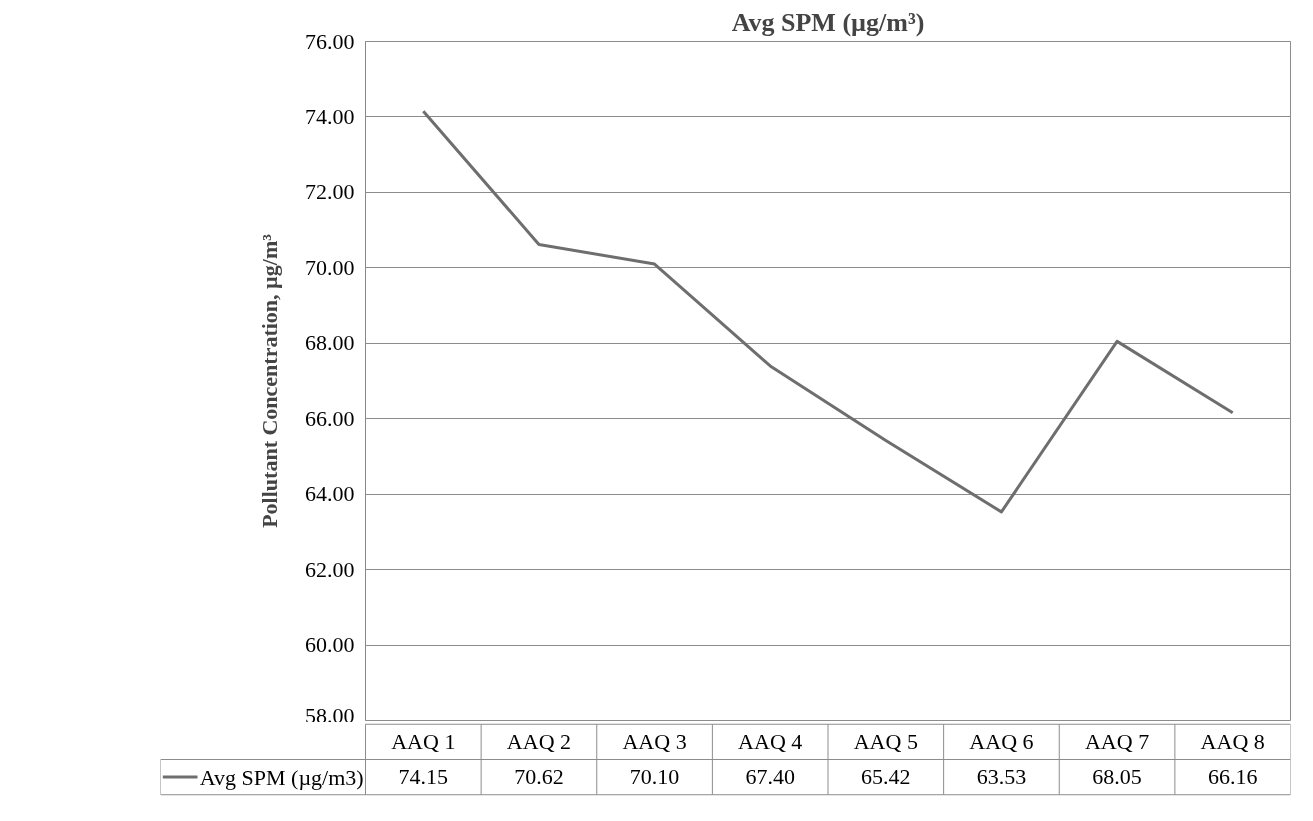 Image resolution: width=1313 pixels, height=821 pixels. What do you see at coordinates (885, 742) in the screenshot?
I see `x-tick-label: AAQ 5` at bounding box center [885, 742].